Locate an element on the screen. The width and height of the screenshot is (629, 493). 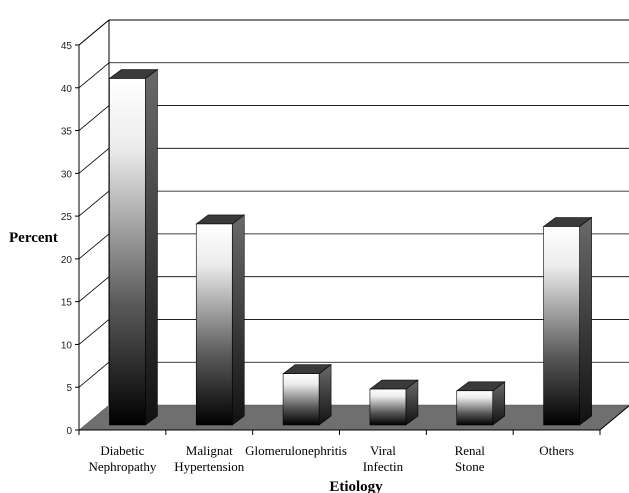
y-tick-label: 30 is located at coordinates (67, 174).